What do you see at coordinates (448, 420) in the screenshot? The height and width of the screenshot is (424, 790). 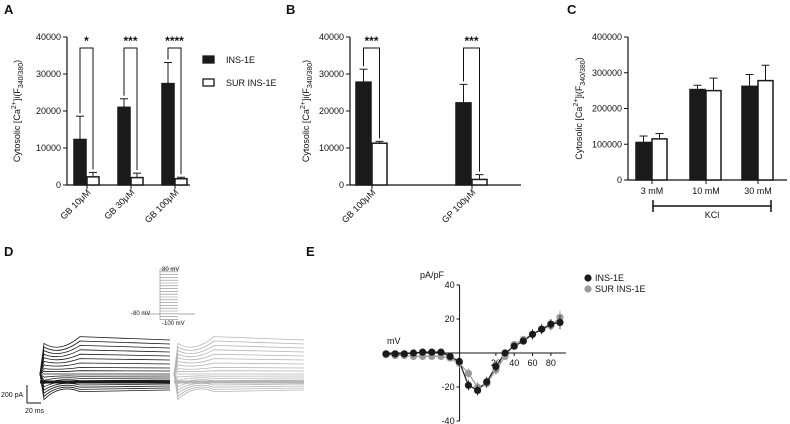 I see `y-tick-label: -40` at bounding box center [448, 420].